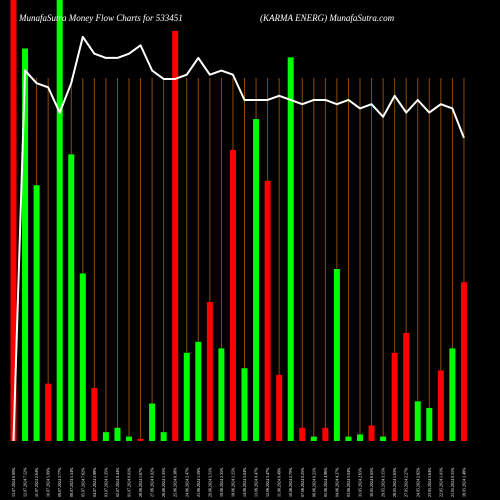 This screenshot has height=500, width=500. I want to click on x-tick-label: 21.06.2024 1.59%, so click(198, 482).